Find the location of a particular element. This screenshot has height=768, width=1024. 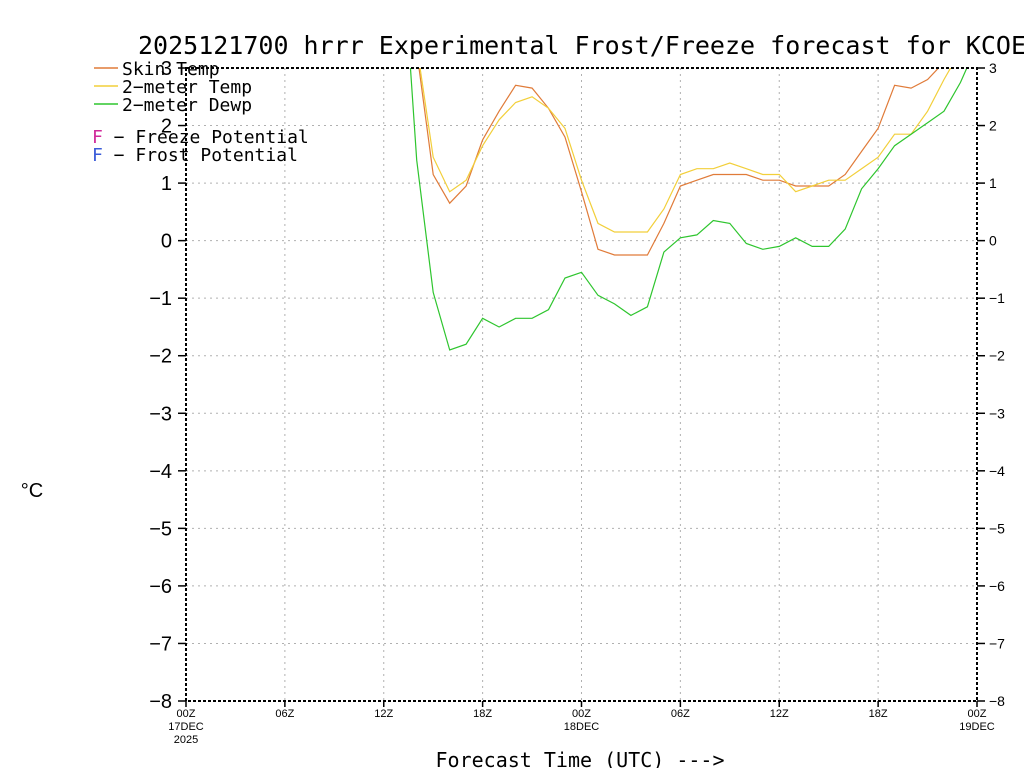

y-tick-label-left: 1 is located at coordinates (166, 184).